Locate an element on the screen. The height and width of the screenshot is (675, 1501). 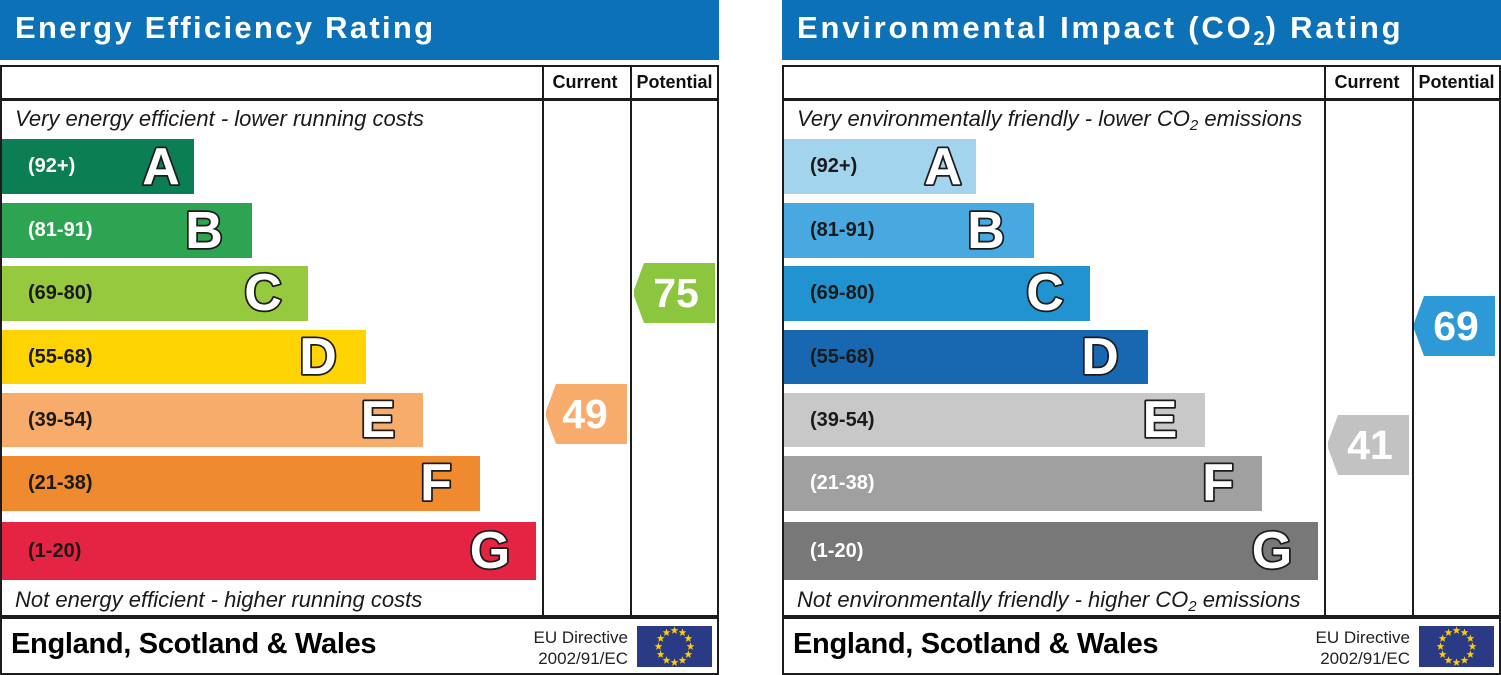
svg-text: 69 is located at coordinates (1456, 326).